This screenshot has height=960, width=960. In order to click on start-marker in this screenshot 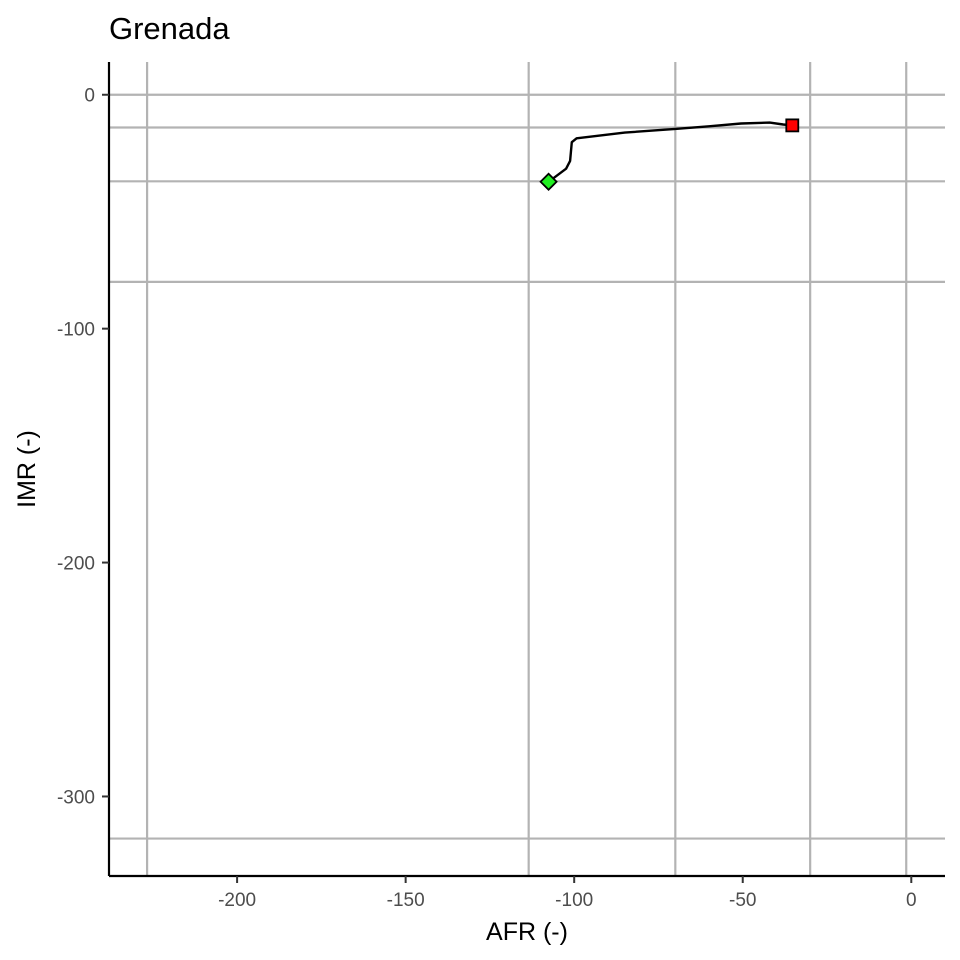, I will do `click(548, 182)`.